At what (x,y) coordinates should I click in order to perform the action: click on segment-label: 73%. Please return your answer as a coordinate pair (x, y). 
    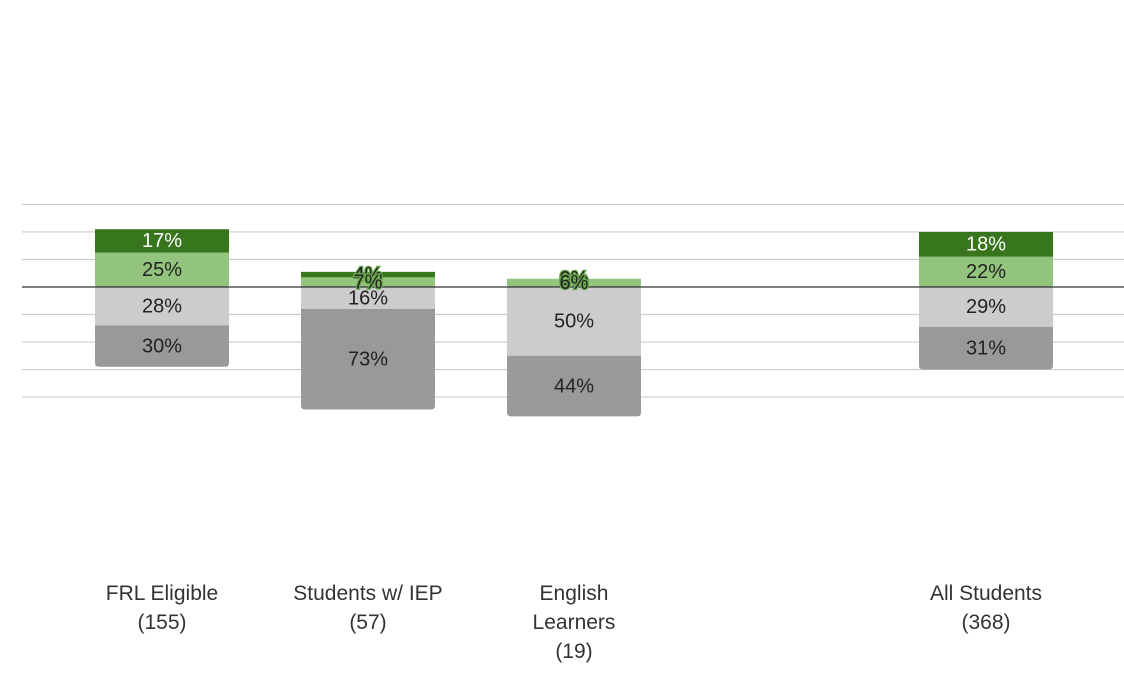
    Looking at the image, I should click on (368, 360).